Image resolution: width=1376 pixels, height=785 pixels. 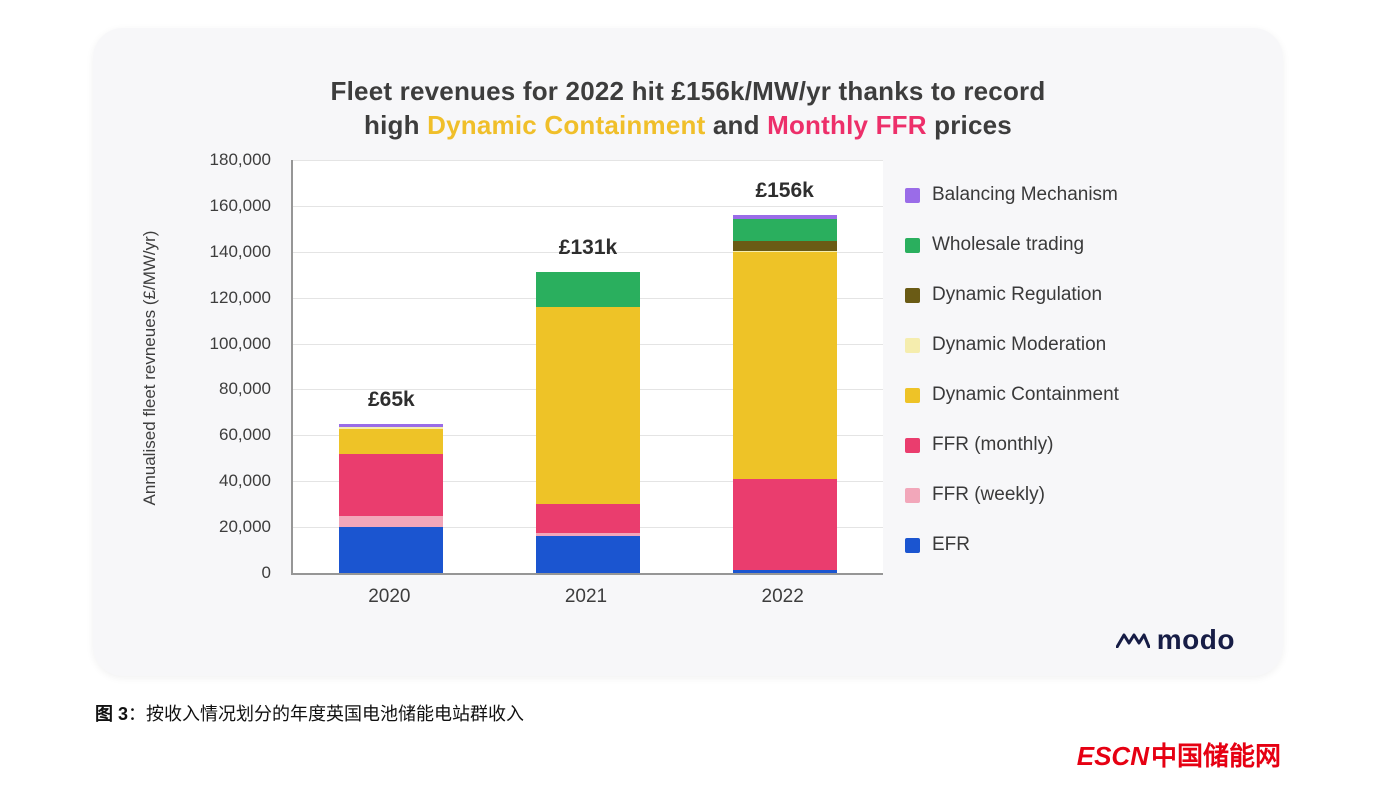 I want to click on x-axis-labels: 2020 2021 2022, so click(x=587, y=601).